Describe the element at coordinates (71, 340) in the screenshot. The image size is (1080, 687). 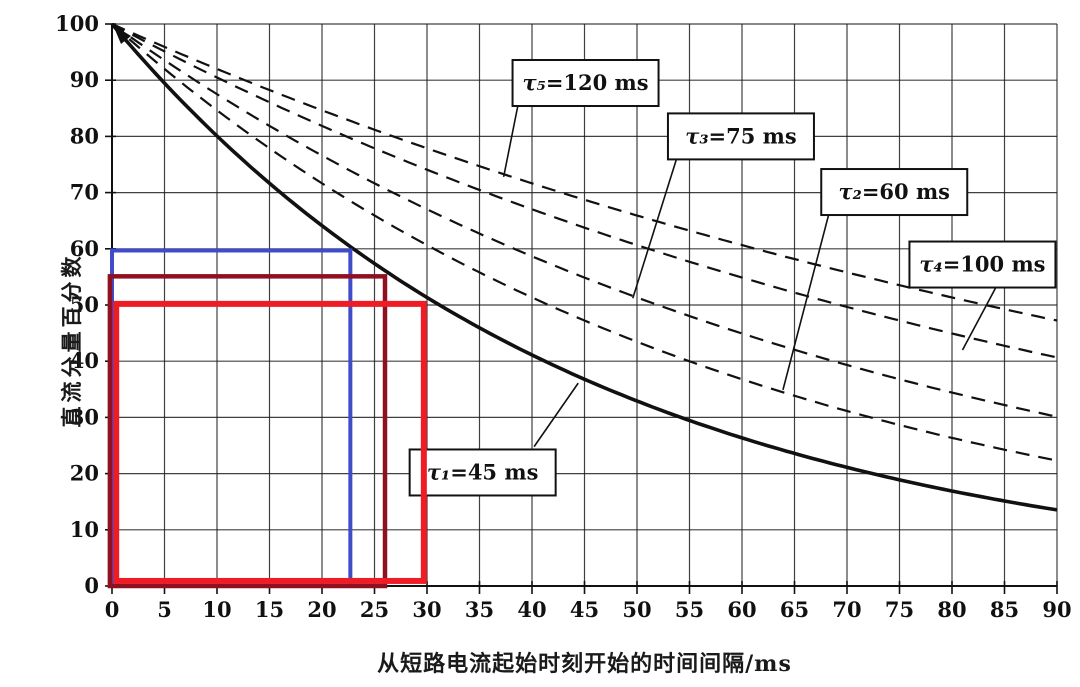
I see `y-axis-title: 直流分量百分数` at that location.